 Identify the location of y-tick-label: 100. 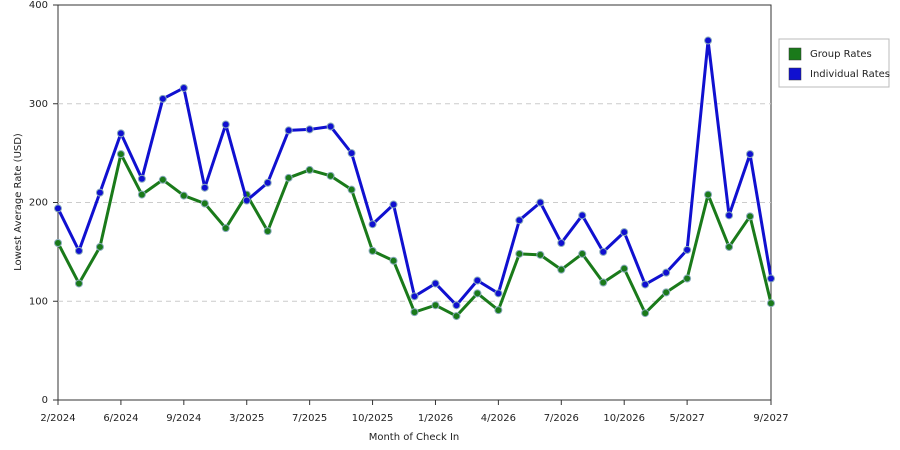
(38, 301).